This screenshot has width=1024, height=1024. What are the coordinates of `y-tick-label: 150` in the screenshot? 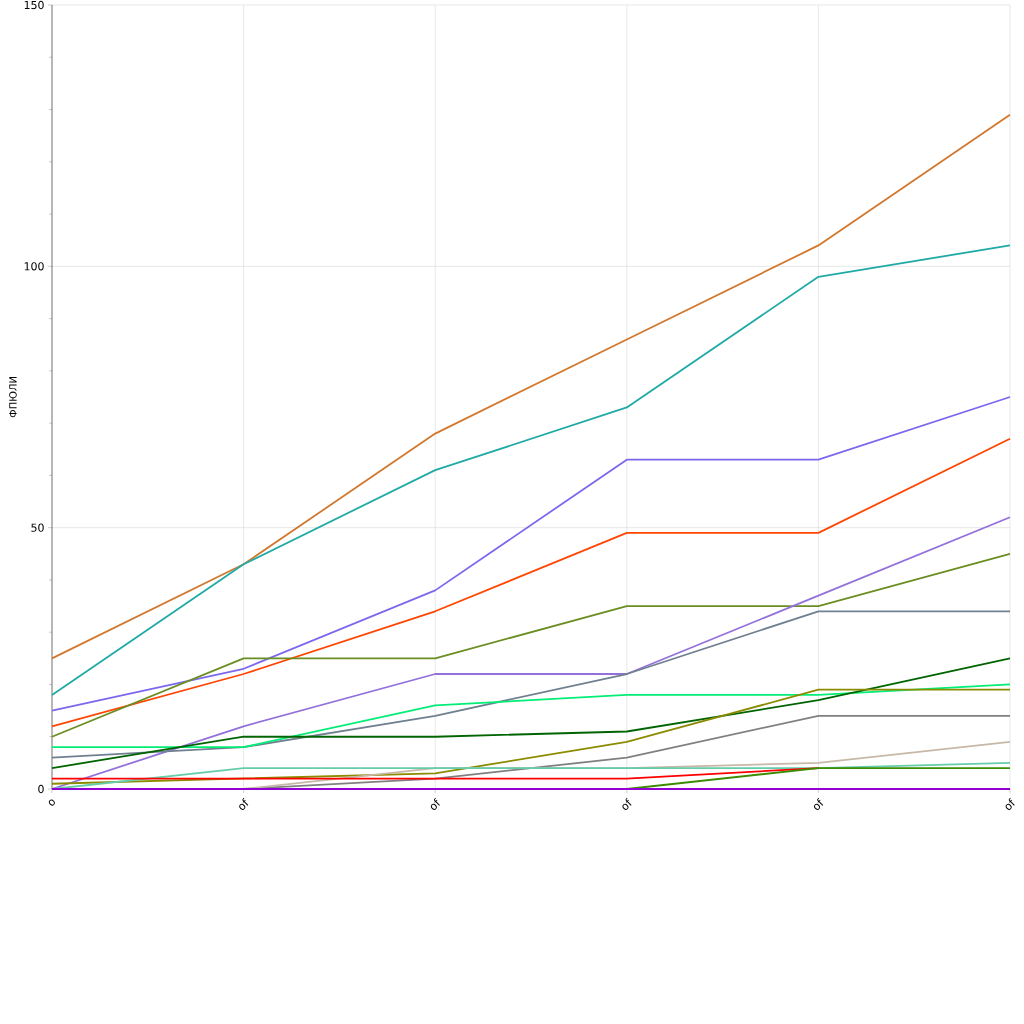 It's located at (34, 5).